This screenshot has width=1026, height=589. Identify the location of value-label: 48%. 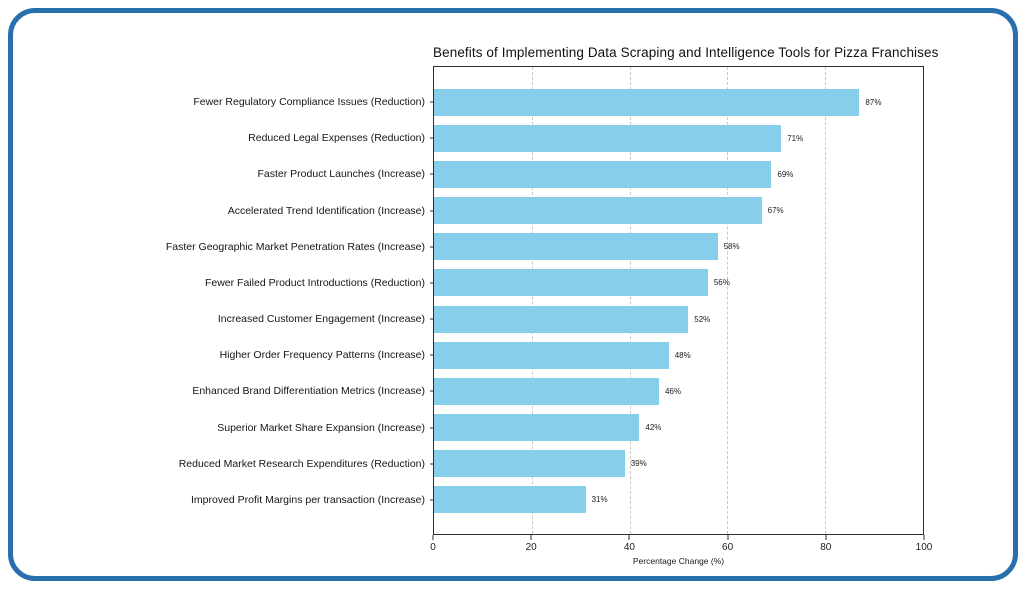
(682, 355).